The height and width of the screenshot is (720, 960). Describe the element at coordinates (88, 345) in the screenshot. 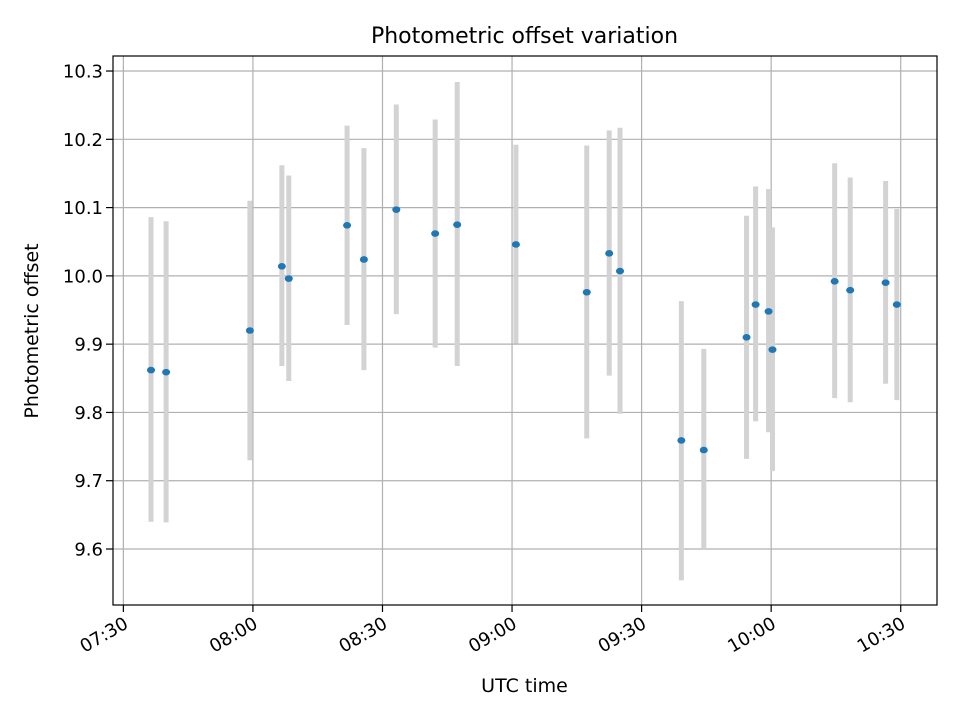

I see `y-tick-label: 9.9` at that location.